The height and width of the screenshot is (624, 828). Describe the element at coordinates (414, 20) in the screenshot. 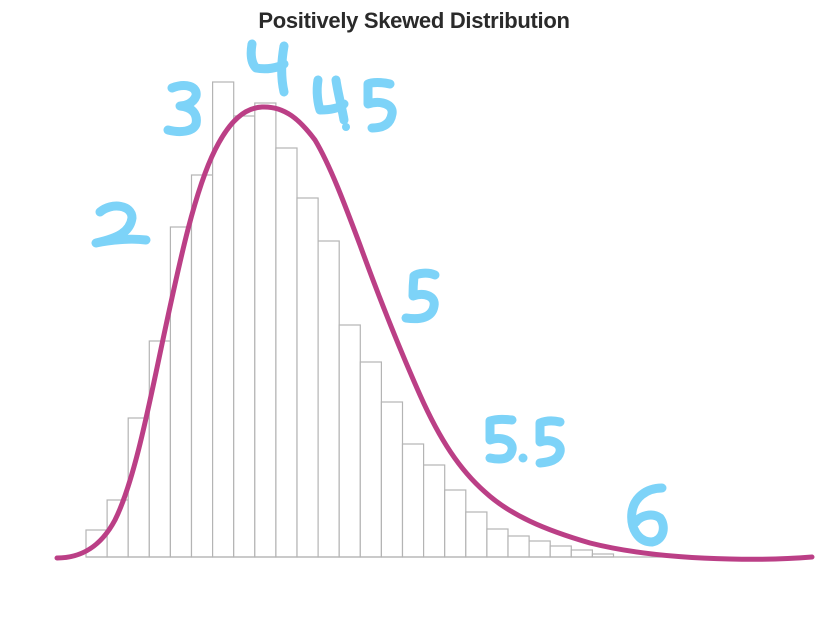

I see `chart-title: Positively Skewed Distribution` at that location.